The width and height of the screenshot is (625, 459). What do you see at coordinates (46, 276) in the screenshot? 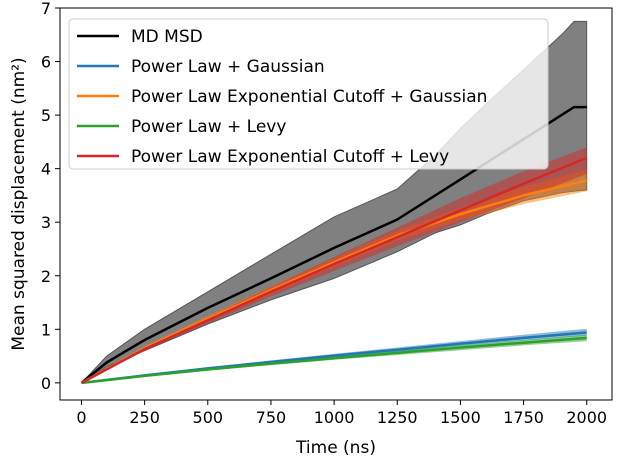
I see `y-tick-label: 2` at bounding box center [46, 276].